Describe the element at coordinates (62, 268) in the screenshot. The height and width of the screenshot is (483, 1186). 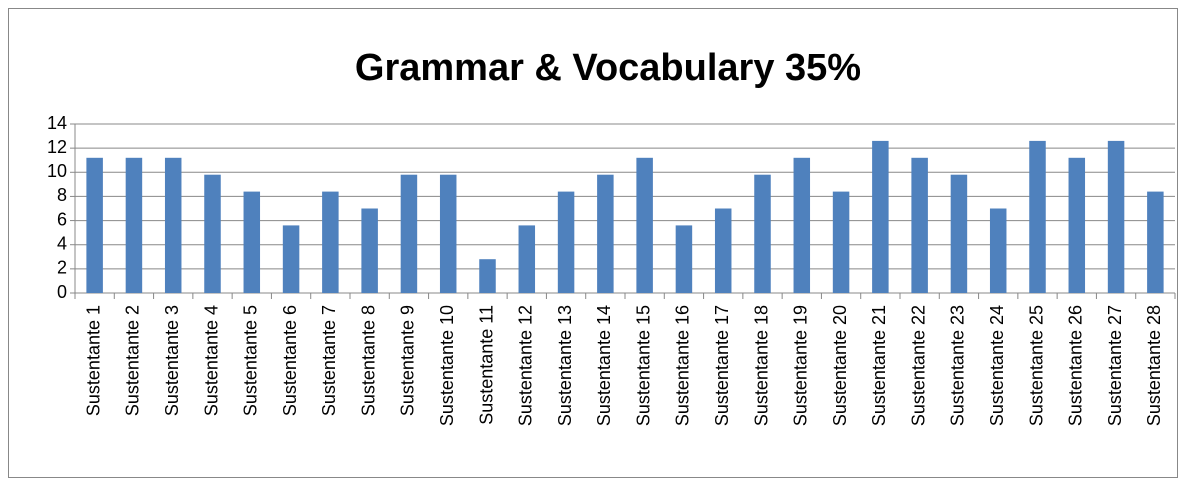
I see `y-tick-label: 2` at that location.